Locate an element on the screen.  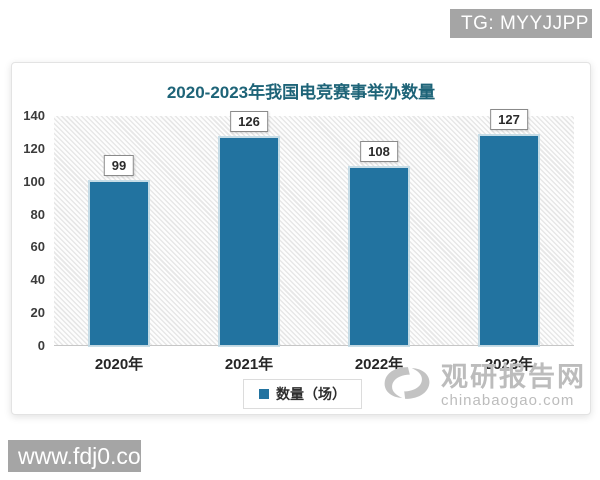
y-tick-label: 20 is located at coordinates (37, 313).